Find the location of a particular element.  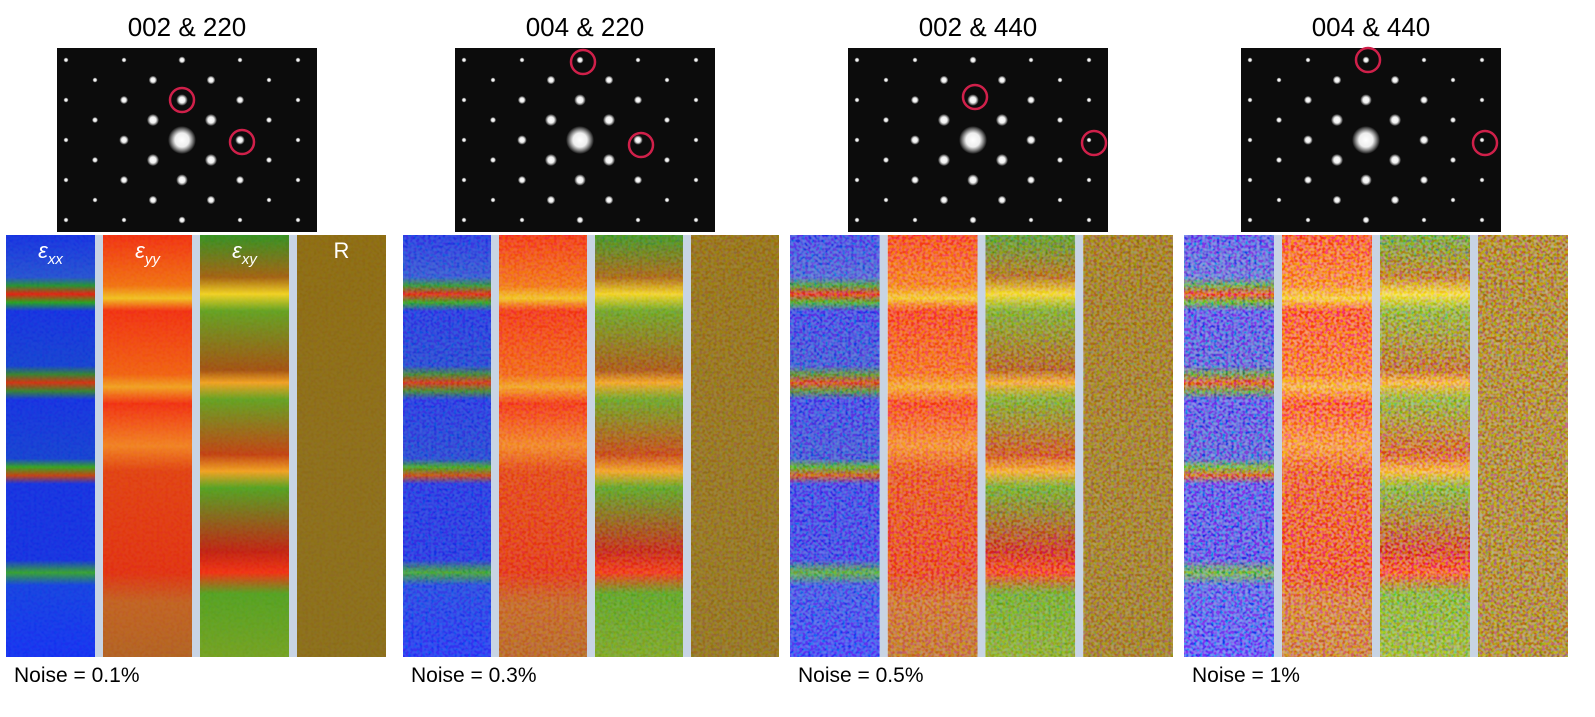

map-label: εxx is located at coordinates (50, 253).